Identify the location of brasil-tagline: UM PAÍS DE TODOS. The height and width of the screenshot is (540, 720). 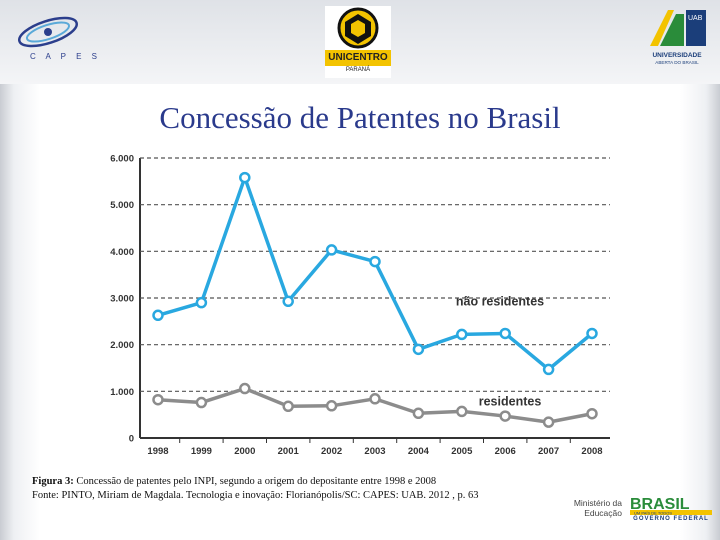
(653, 512).